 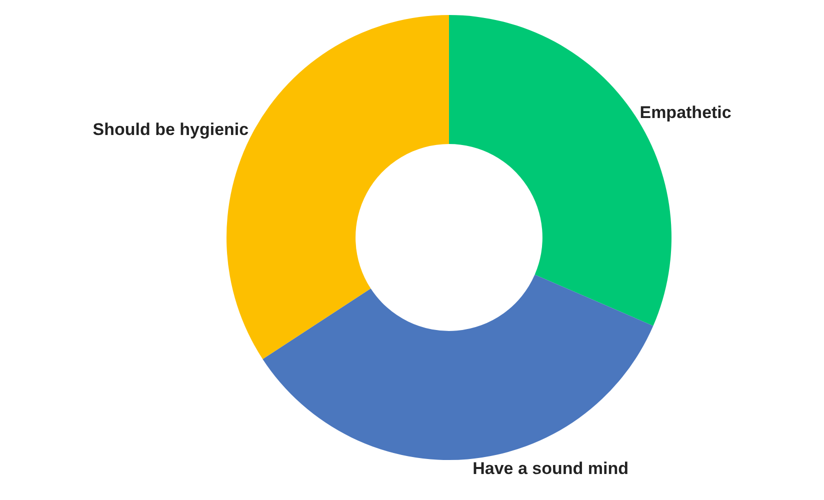 I want to click on slice-label: Empathetic, so click(x=686, y=112).